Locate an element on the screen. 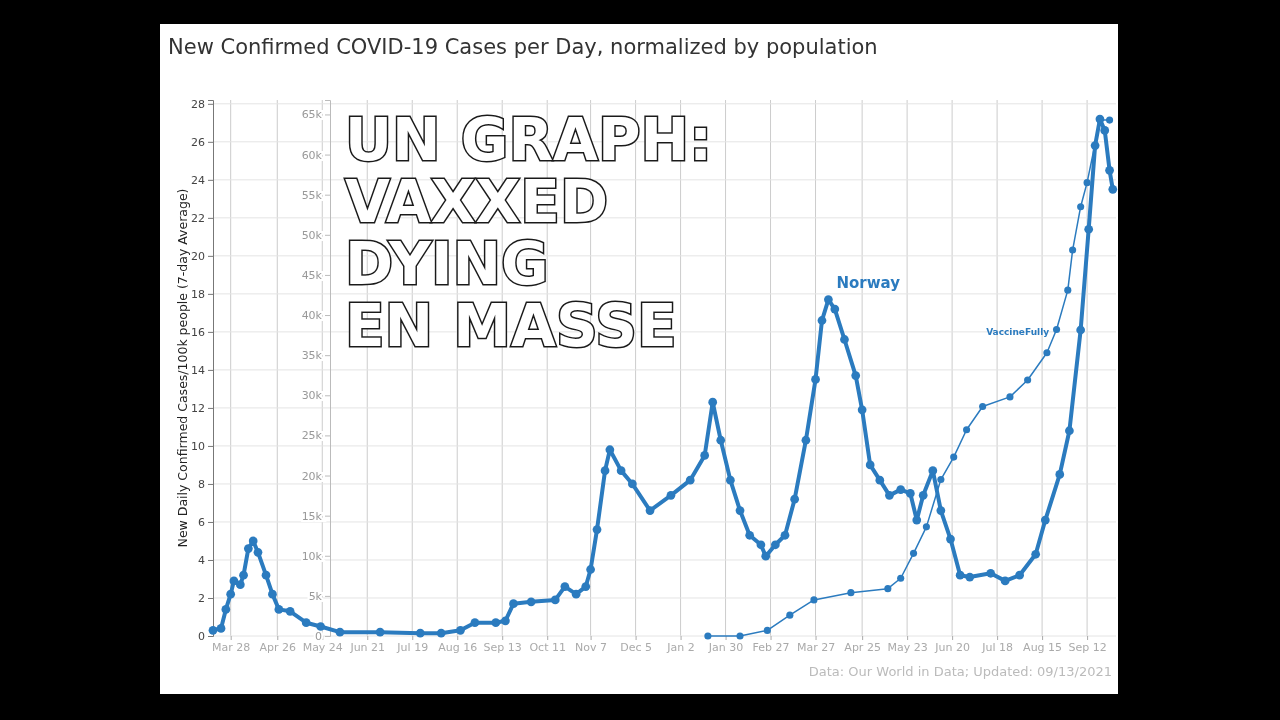 The width and height of the screenshot is (1280, 720). x-tick-label: Nov 7 is located at coordinates (591, 647).